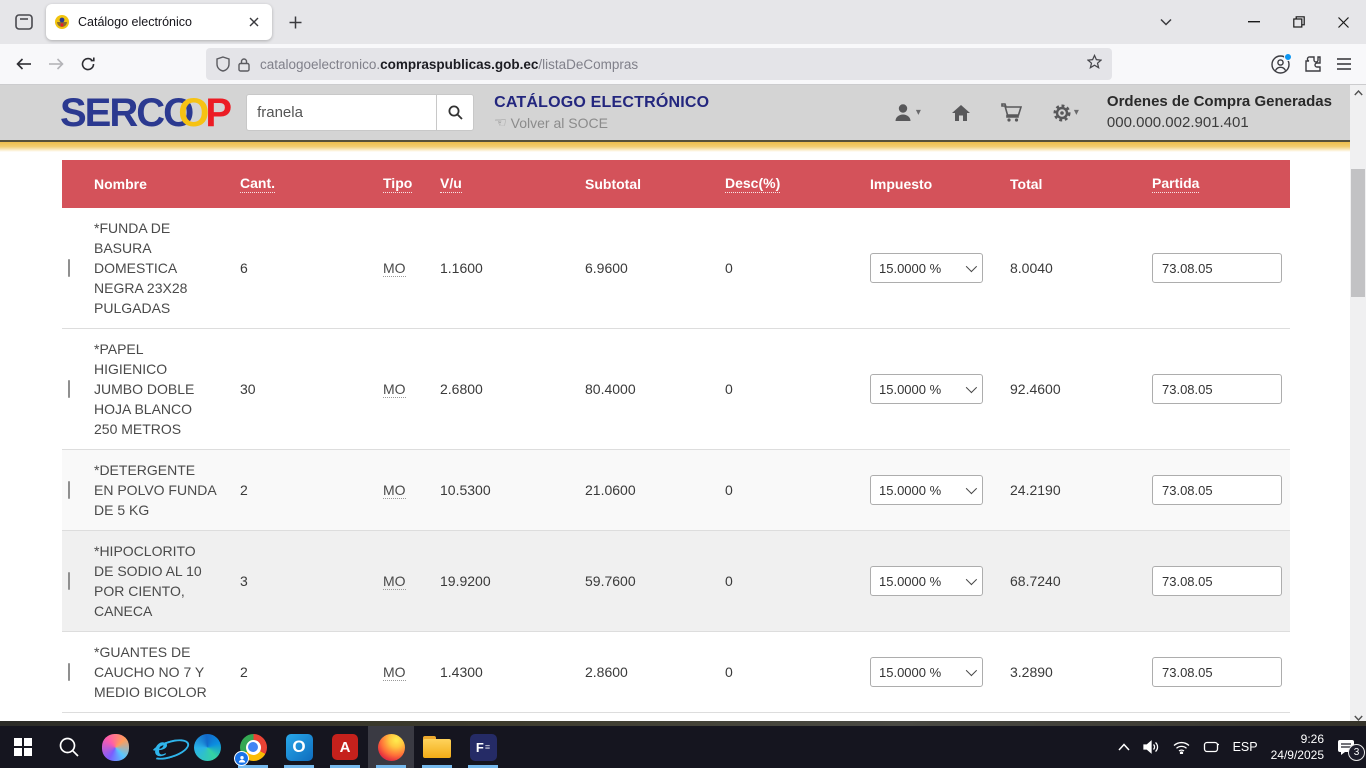 Image resolution: width=1366 pixels, height=768 pixels. Describe the element at coordinates (398, 184) in the screenshot. I see `col-tipo: Tipo` at that location.